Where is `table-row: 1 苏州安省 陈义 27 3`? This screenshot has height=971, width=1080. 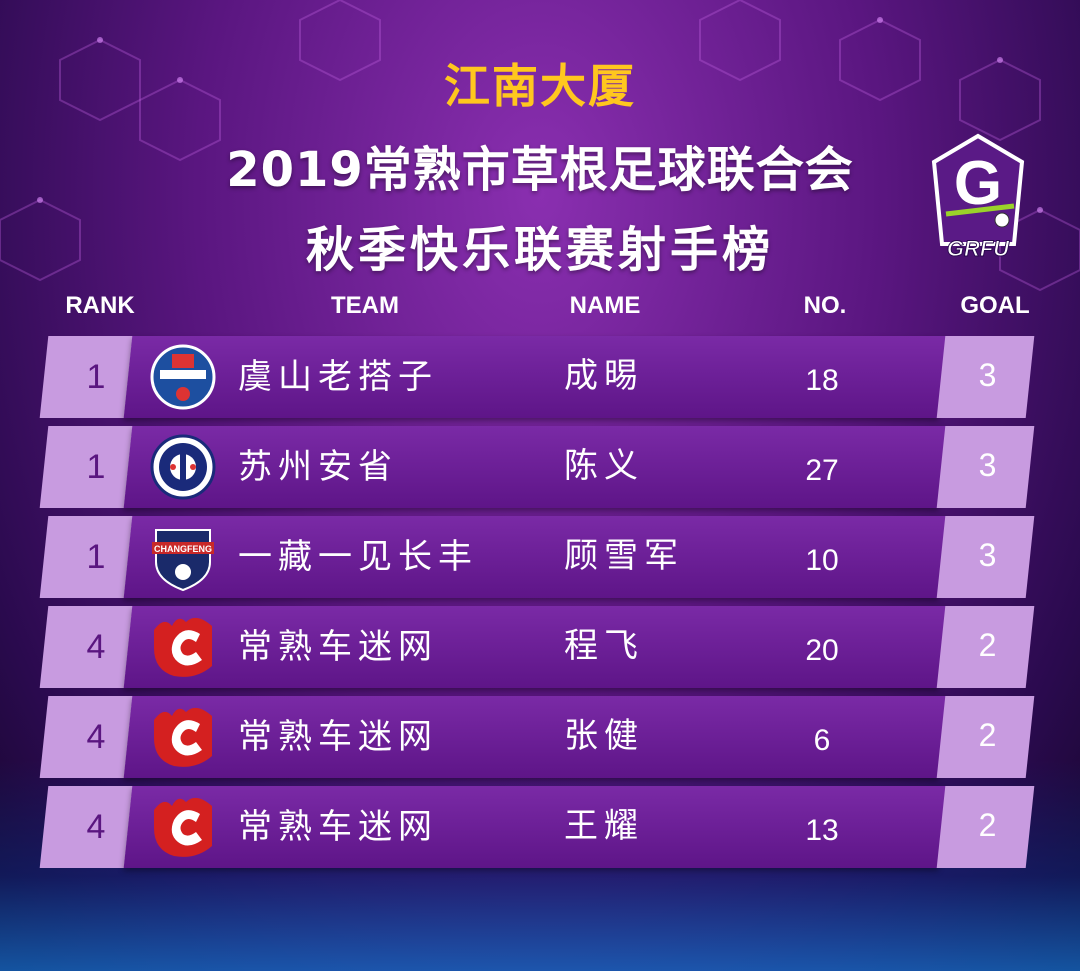 table-row: 1 苏州安省 陈义 27 3 is located at coordinates (540, 467).